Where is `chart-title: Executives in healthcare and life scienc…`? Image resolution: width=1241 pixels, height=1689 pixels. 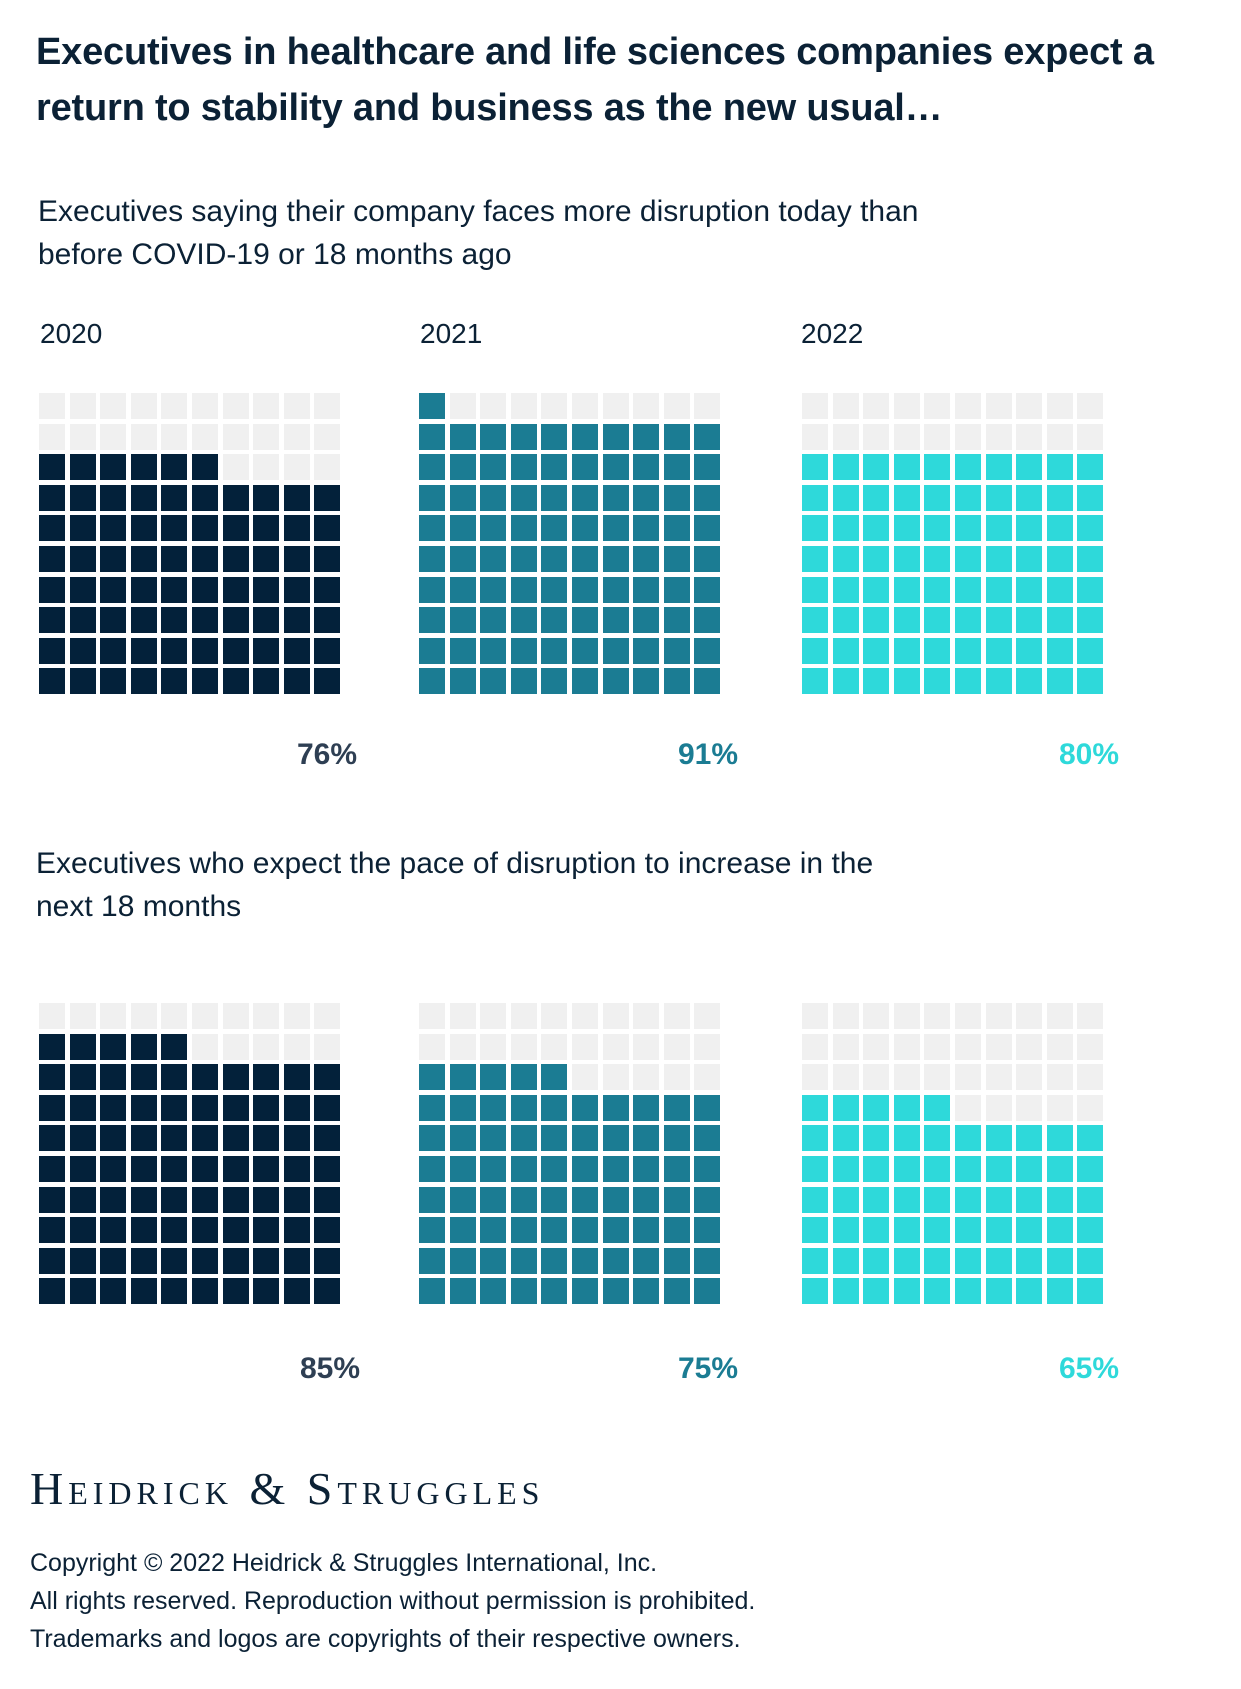 chart-title: Executives in healthcare and life scienc… is located at coordinates (595, 80).